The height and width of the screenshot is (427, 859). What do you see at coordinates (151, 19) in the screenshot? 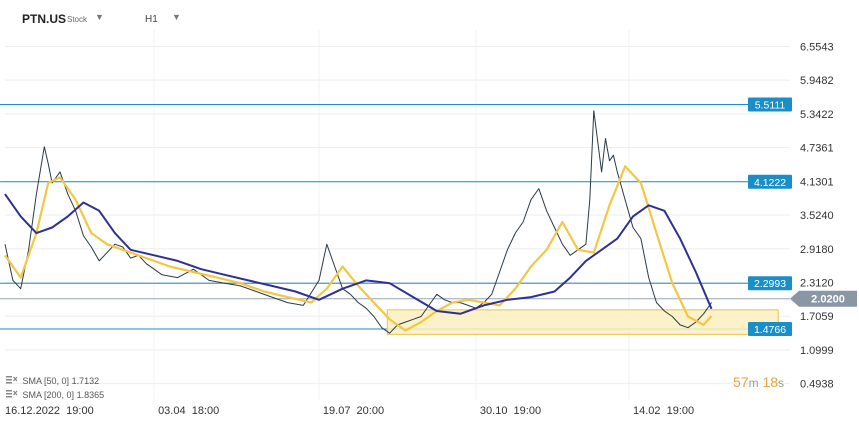
I see `timeframe-label: H1` at bounding box center [151, 19].